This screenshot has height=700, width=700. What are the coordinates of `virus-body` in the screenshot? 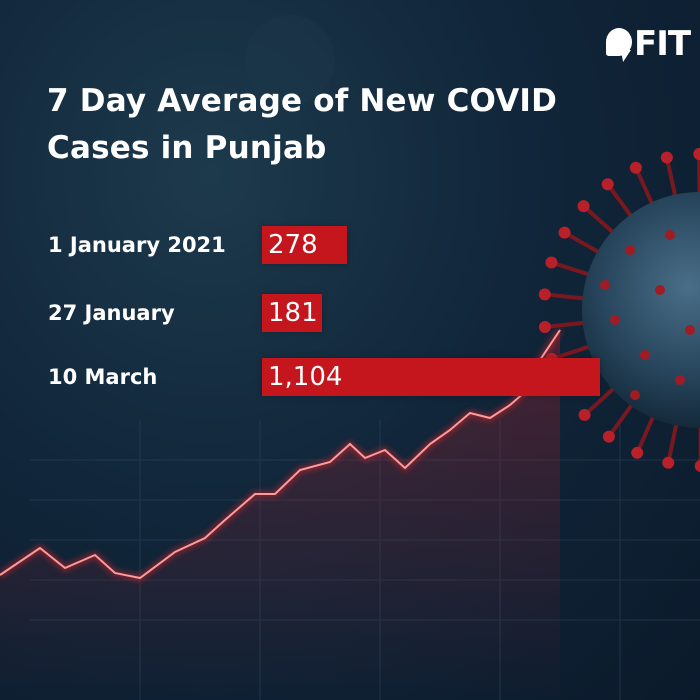 It's located at (641, 310).